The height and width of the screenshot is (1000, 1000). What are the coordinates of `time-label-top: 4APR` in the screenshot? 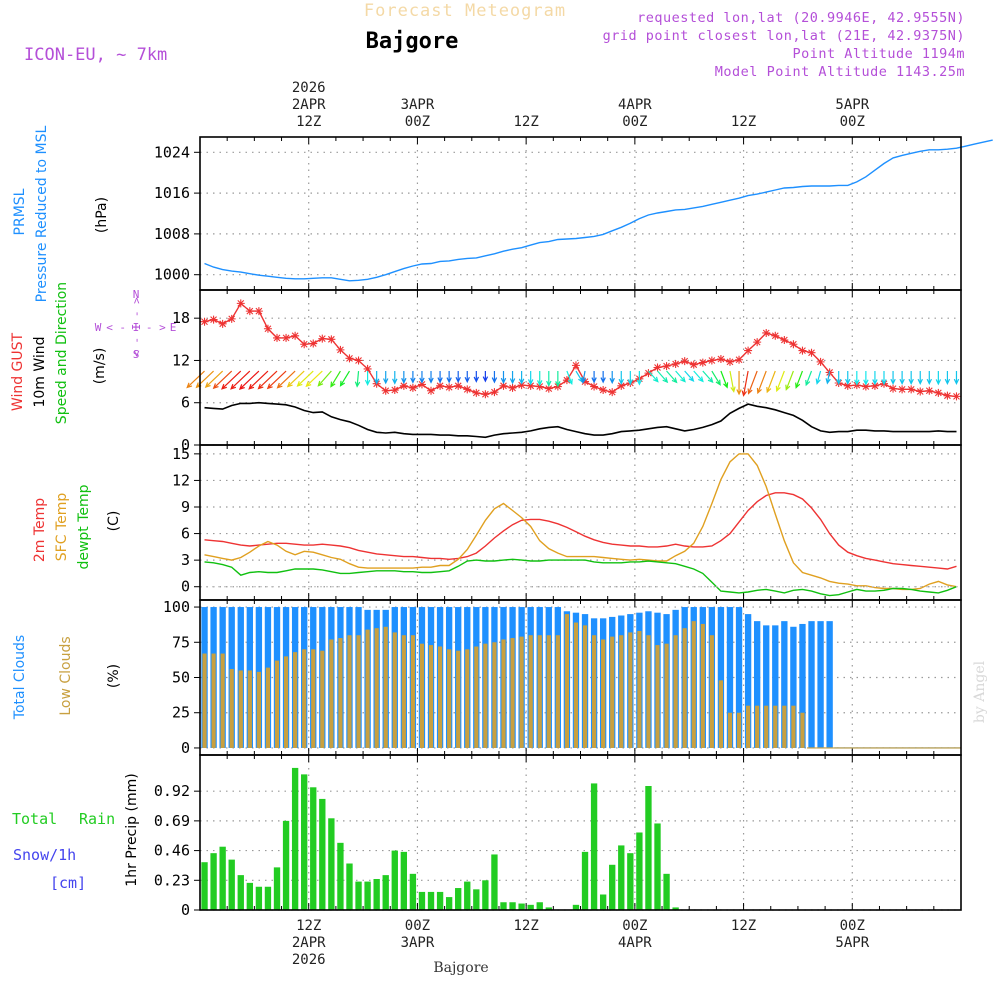 It's located at (635, 105).